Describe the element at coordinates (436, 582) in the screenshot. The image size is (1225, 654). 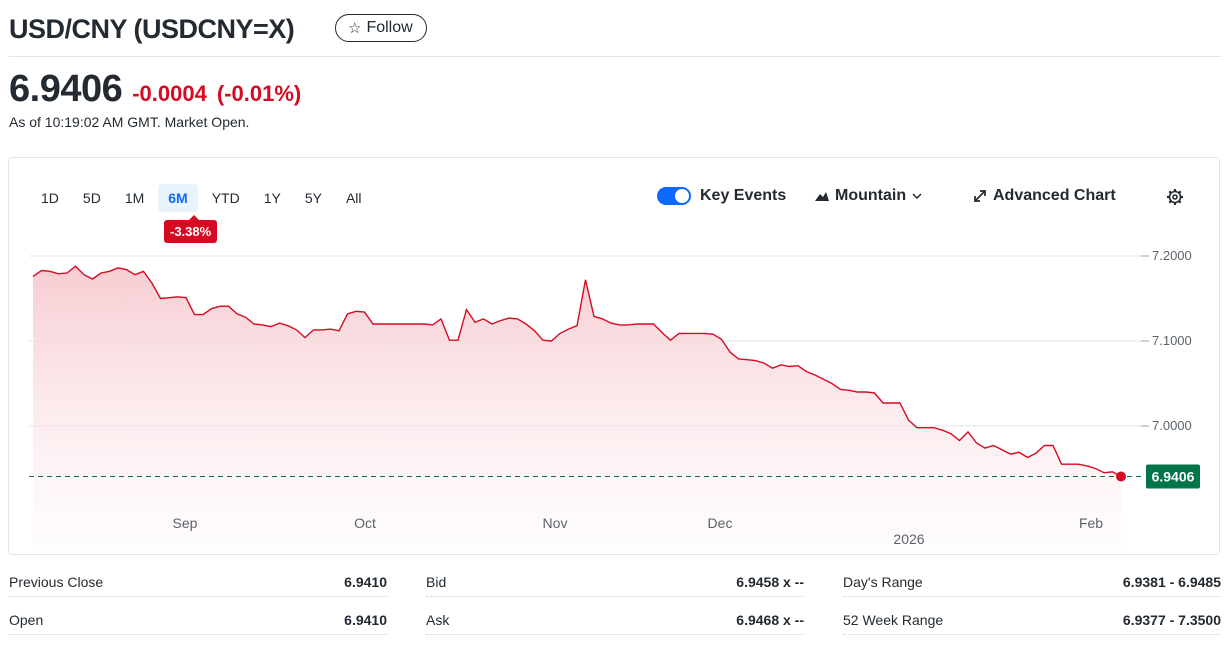
I see `stat-label: Bid` at that location.